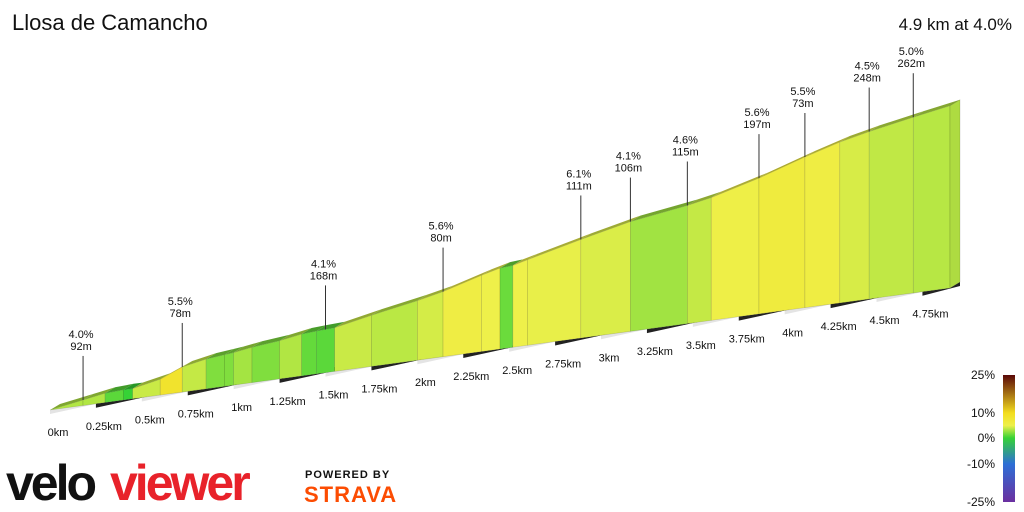 The width and height of the screenshot is (1024, 512). I want to click on marker-length: 197m, so click(757, 125).